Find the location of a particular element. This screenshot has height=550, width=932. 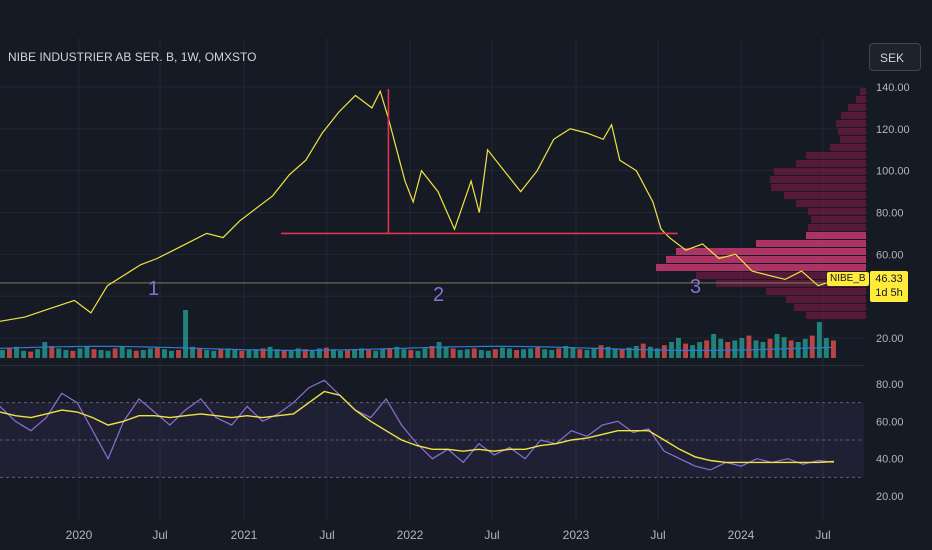

rsi-tick-label: 20.00 is located at coordinates (890, 497).